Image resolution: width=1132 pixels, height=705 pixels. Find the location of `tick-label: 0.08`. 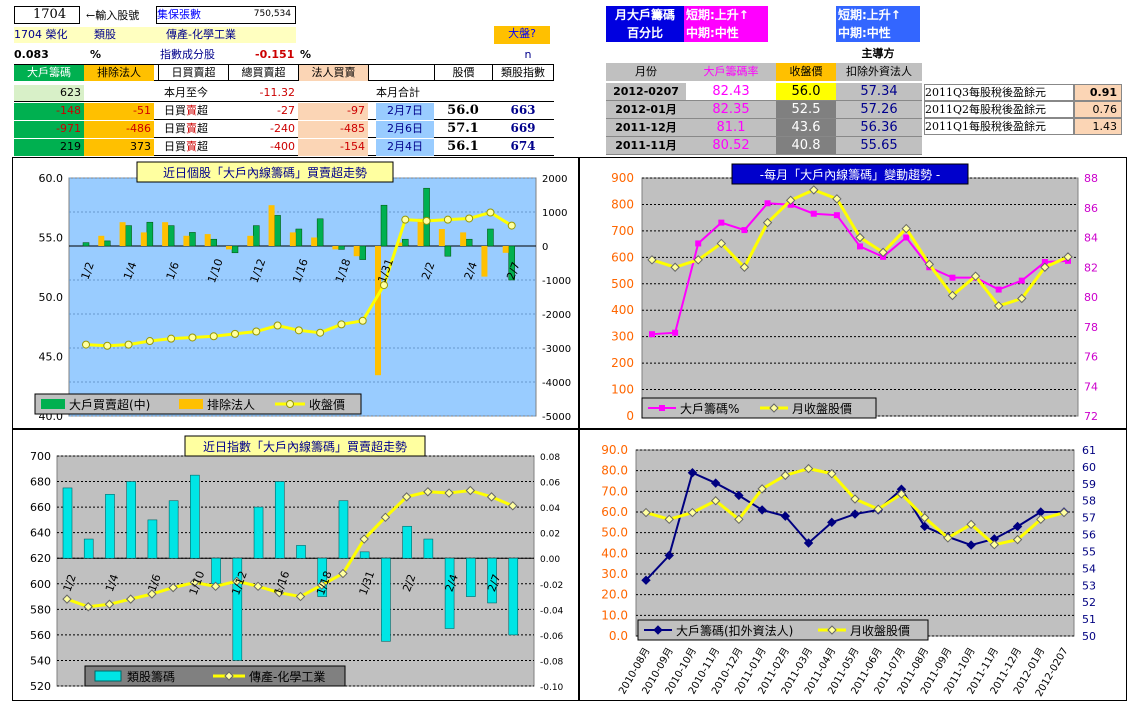

tick-label: 0.08 is located at coordinates (550, 458).